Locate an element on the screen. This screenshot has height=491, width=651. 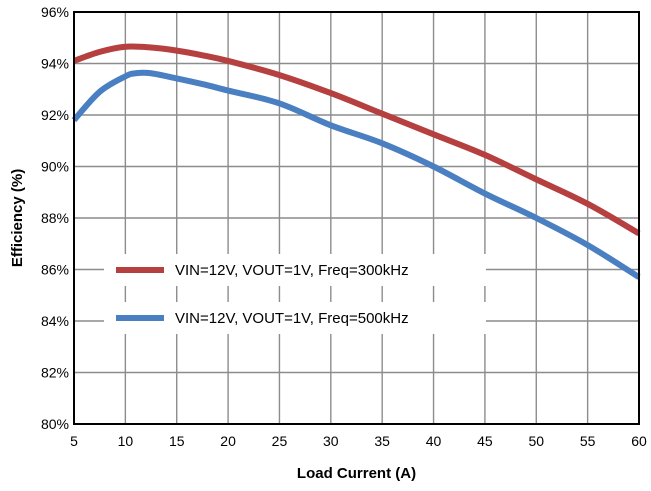
x-tick-label: 40 is located at coordinates (434, 441).